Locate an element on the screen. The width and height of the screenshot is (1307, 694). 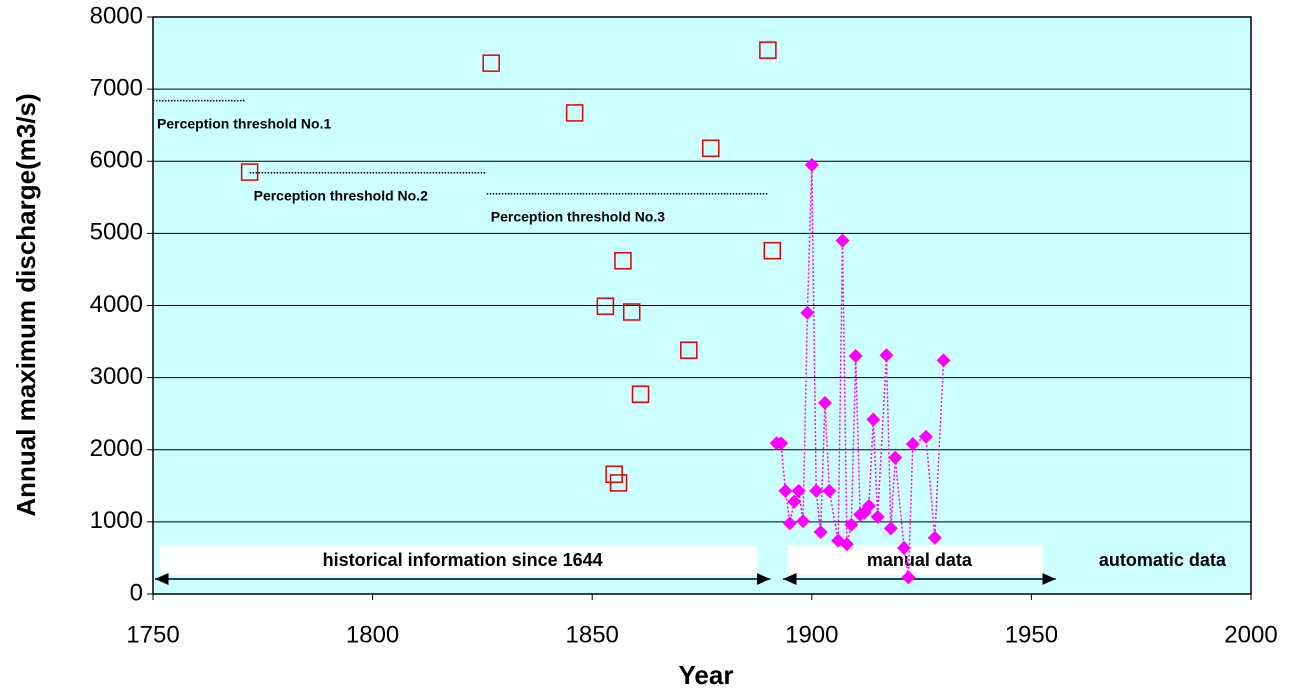
y-tick-label: 5000 is located at coordinates (116, 232).